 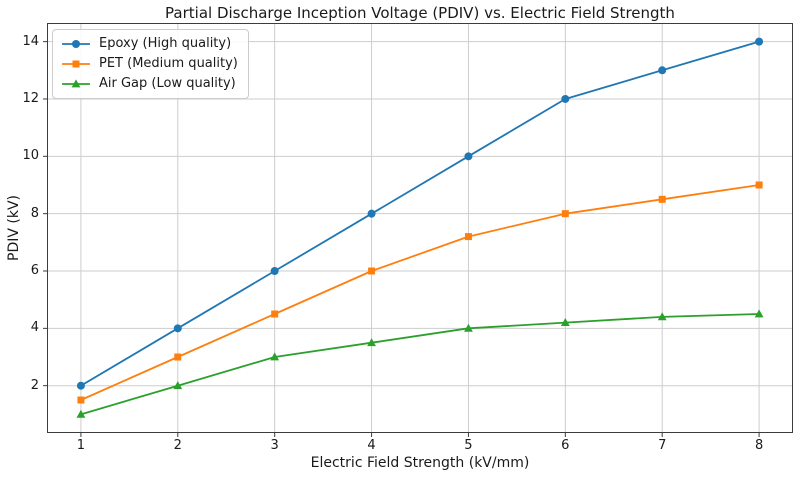 I want to click on x-tick-label: 2, so click(x=177, y=445).